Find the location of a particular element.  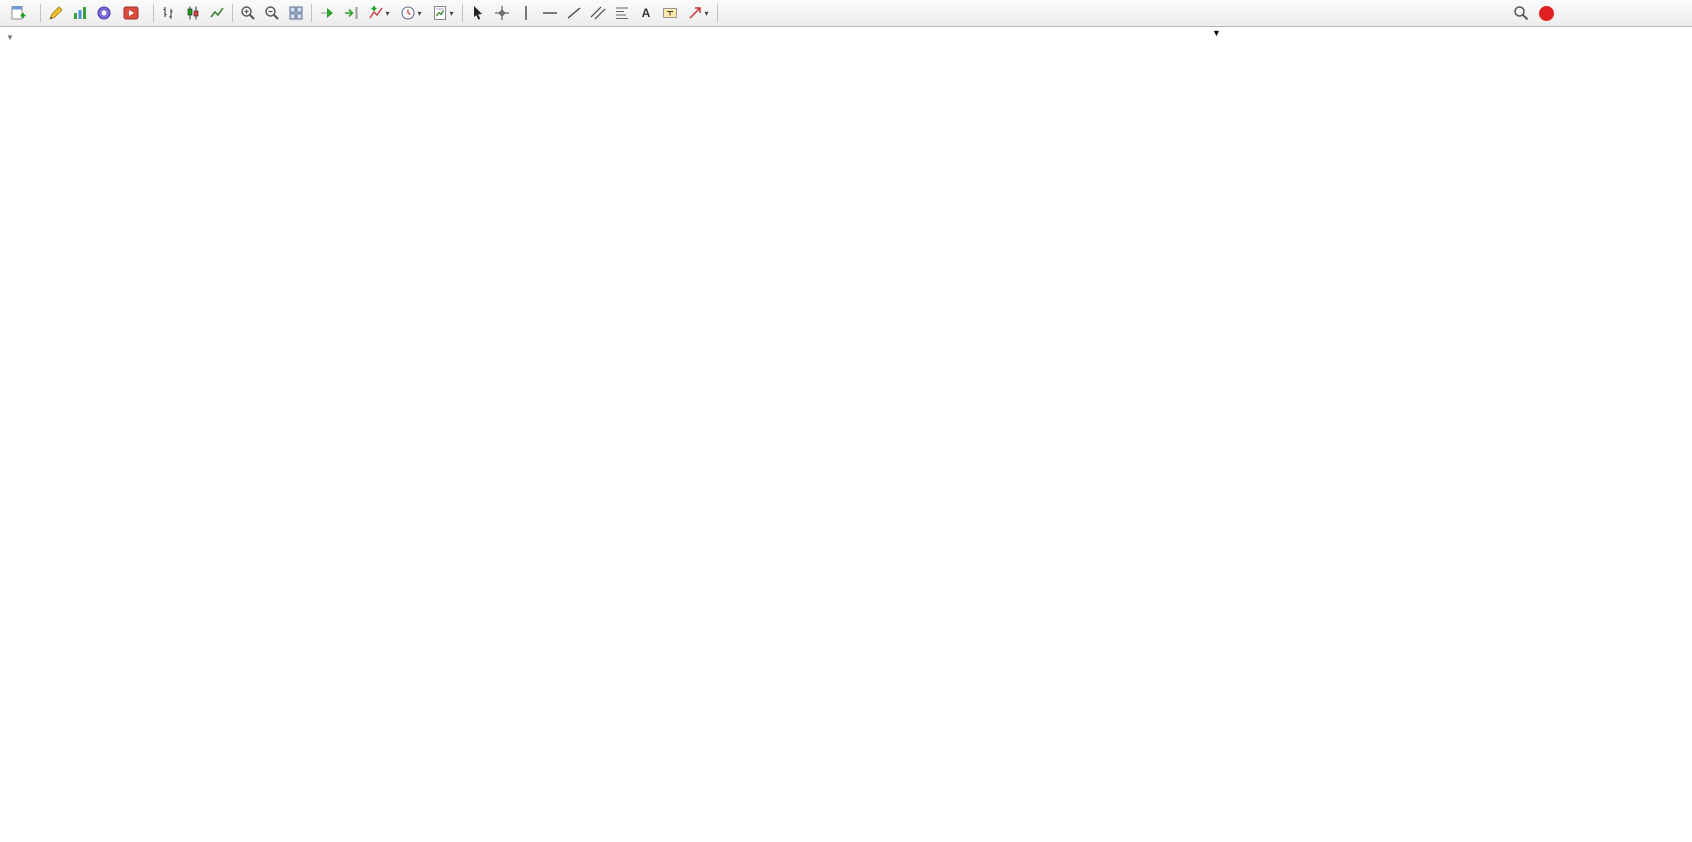

templates-button: ▾ is located at coordinates (443, 13).